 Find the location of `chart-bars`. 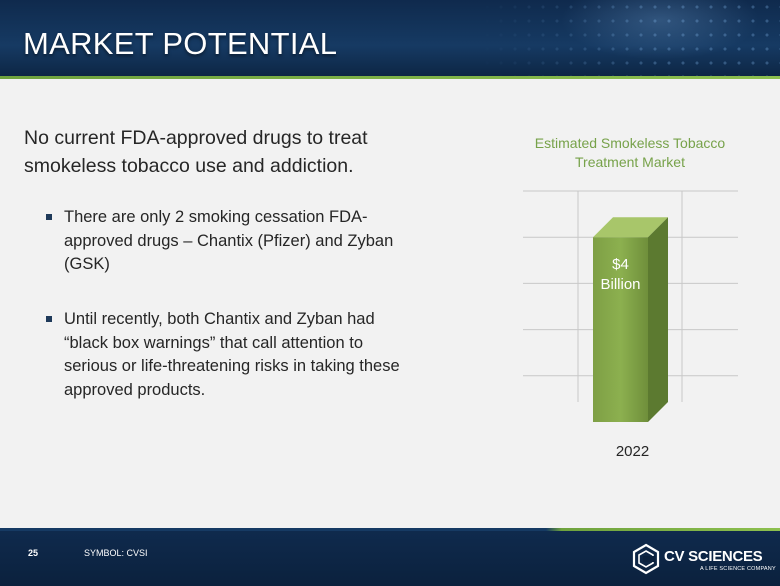

chart-bars is located at coordinates (630, 319).